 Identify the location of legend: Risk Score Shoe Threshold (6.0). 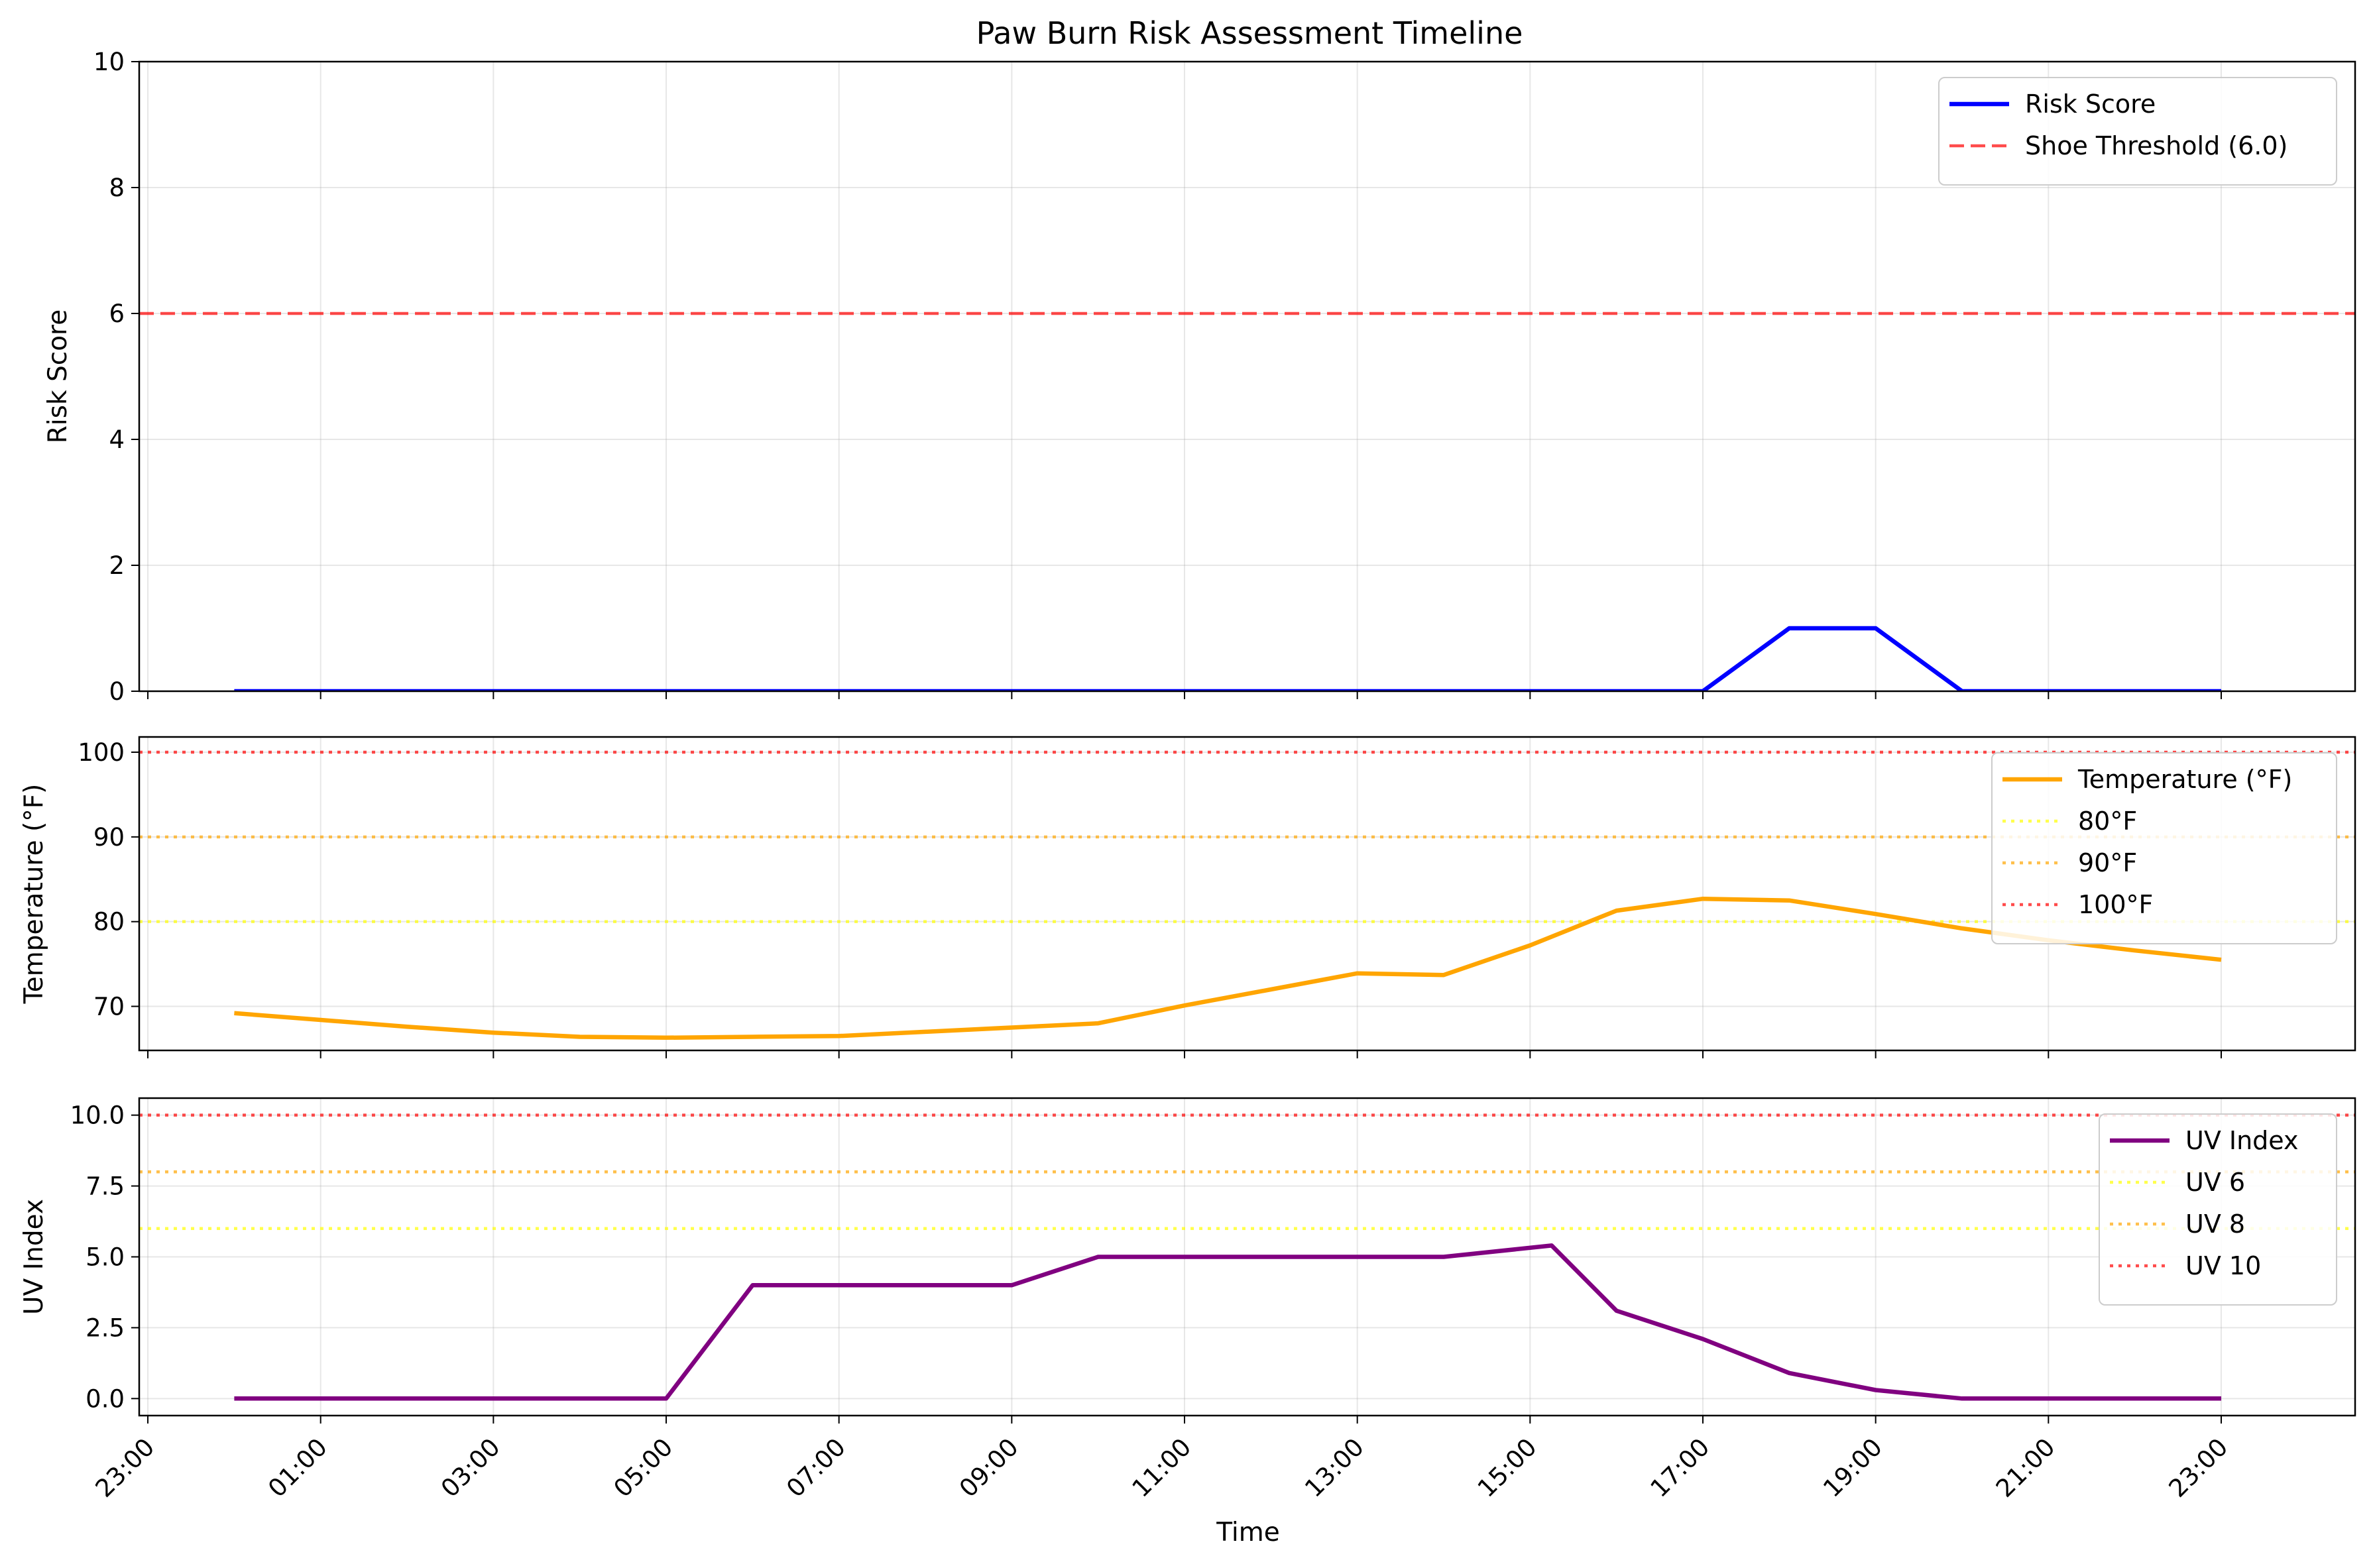
(2137, 131).